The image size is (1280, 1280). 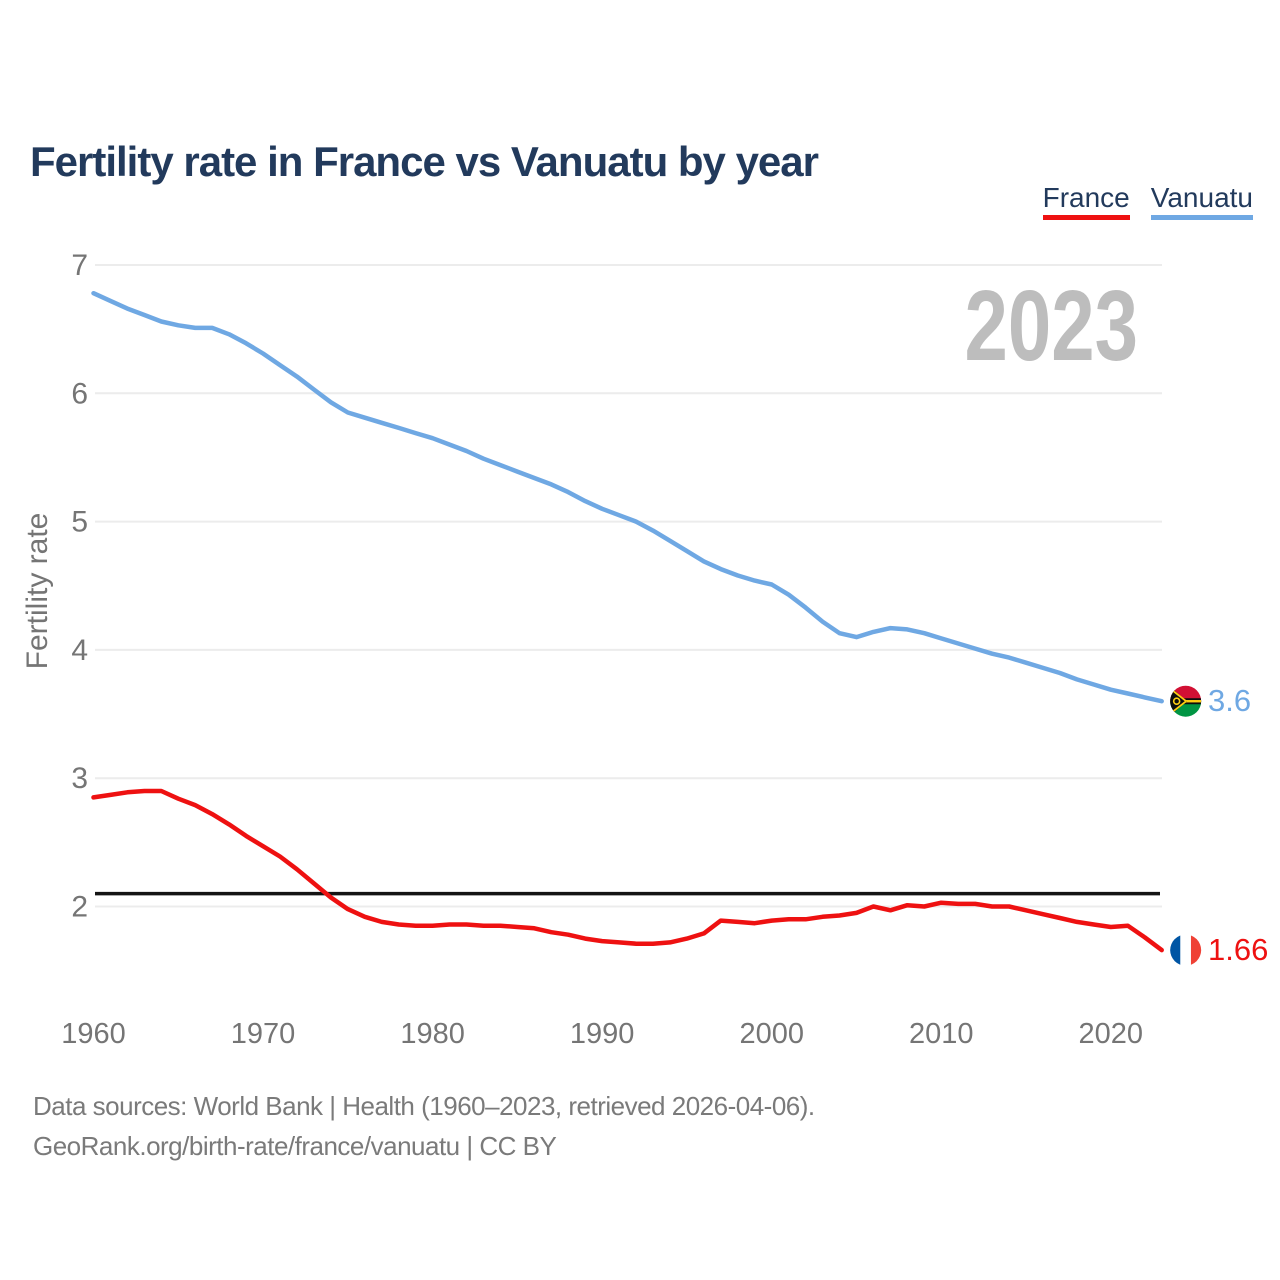 I want to click on y-tick-labels: 2 3 4 5 6 7, so click(x=79, y=586).